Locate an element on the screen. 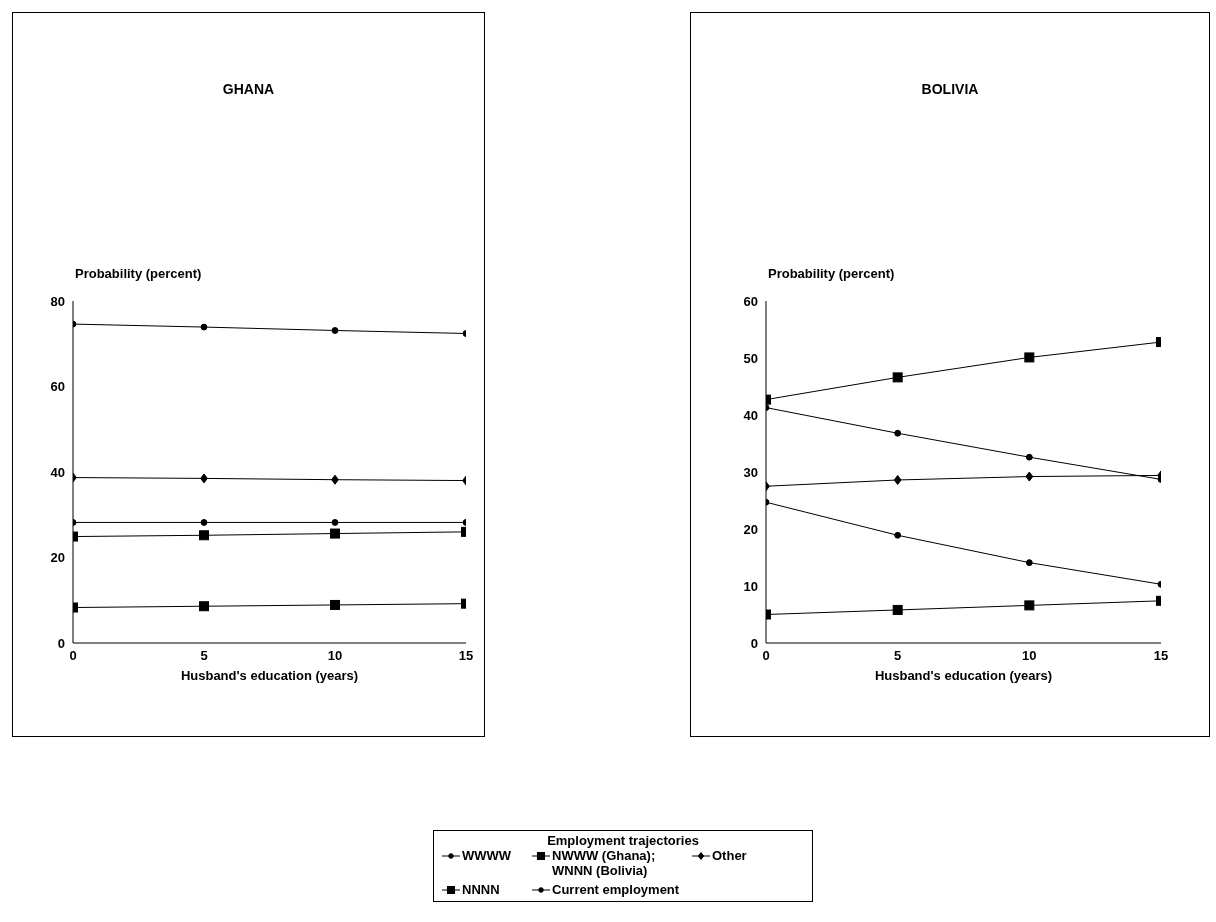 This screenshot has width=1216, height=922. legend-label: NWWW (Ghana); WNNN (Bolivia) is located at coordinates (604, 863).